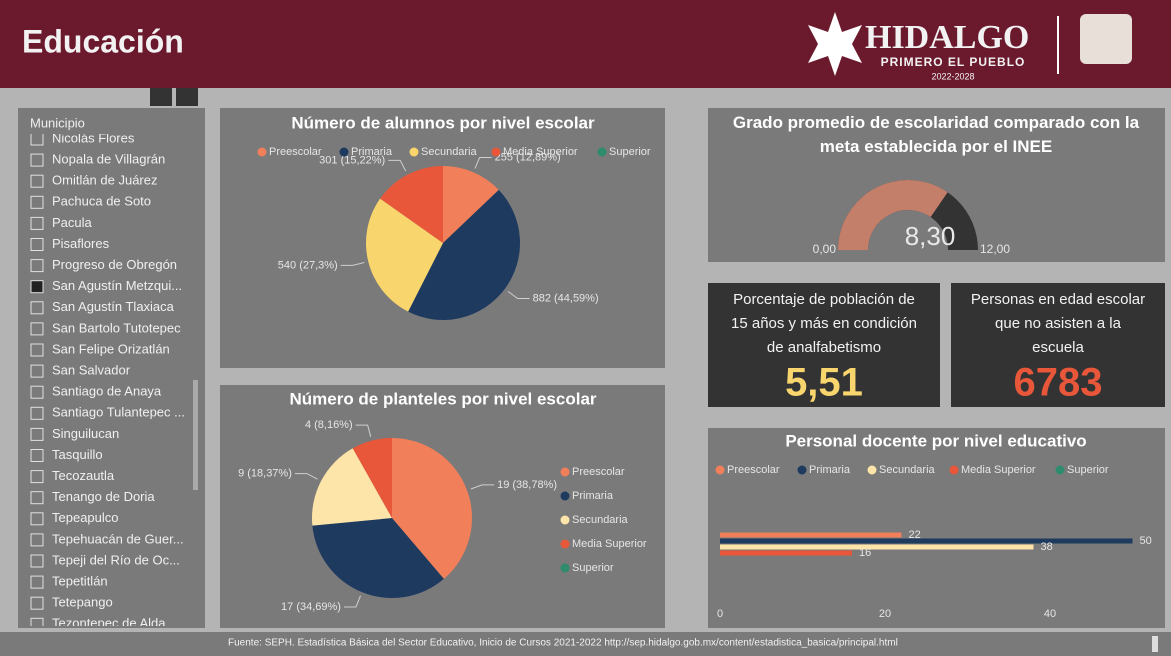 Image resolution: width=1171 pixels, height=656 pixels. What do you see at coordinates (265, 474) in the screenshot?
I see `data-label: 9 (18,37%)` at bounding box center [265, 474].